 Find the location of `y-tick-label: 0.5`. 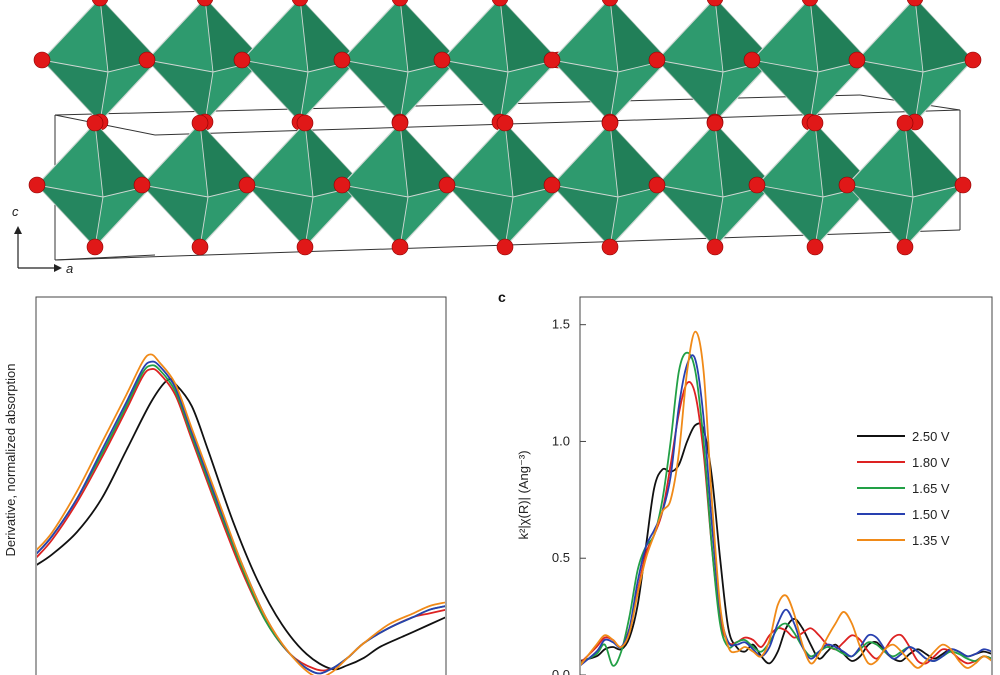

y-tick-label: 0.5 is located at coordinates (561, 557).